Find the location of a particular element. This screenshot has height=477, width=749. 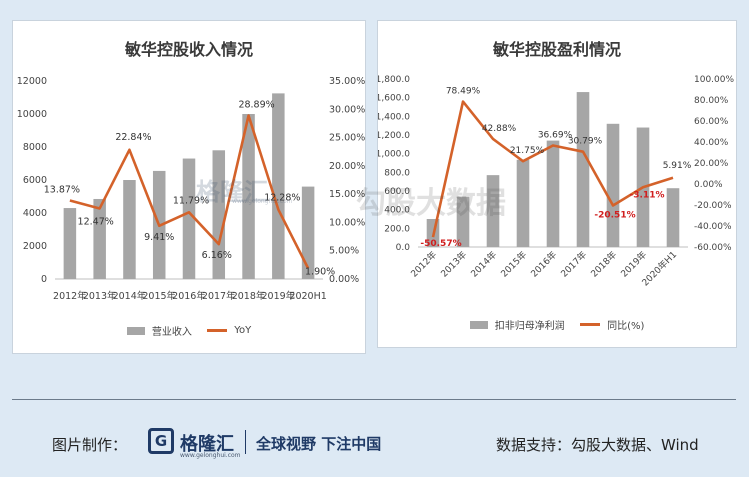

y-left-tick-label: 10000 is located at coordinates (32, 114).